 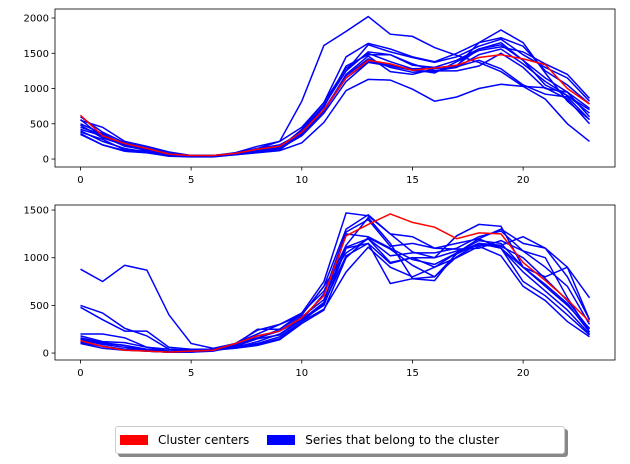 I want to click on legend-label: Series that belong to the cluster, so click(x=402, y=440).